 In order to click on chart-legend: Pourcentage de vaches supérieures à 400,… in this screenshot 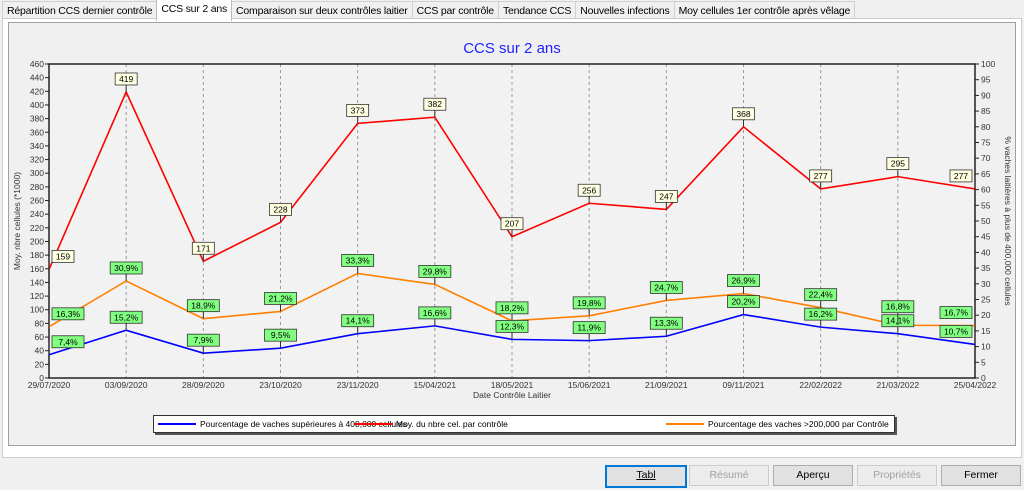, I will do `click(524, 424)`.